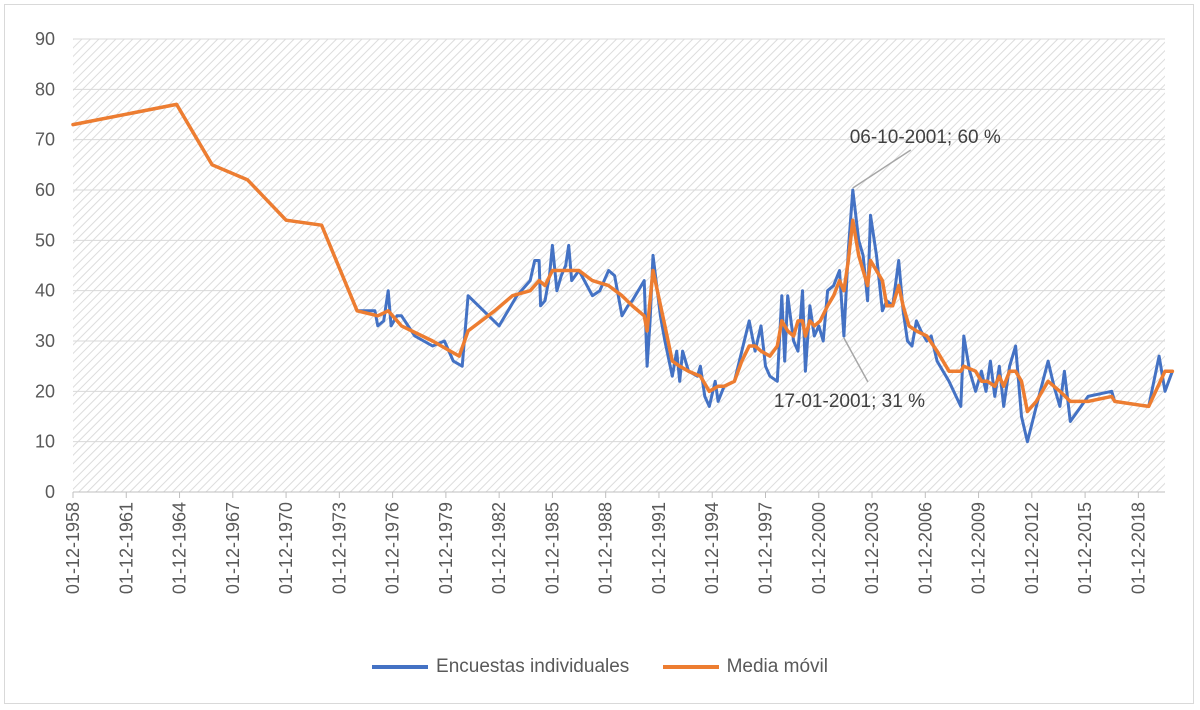 This screenshot has width=1200, height=710. I want to click on y-tick-label: 70, so click(45, 140).